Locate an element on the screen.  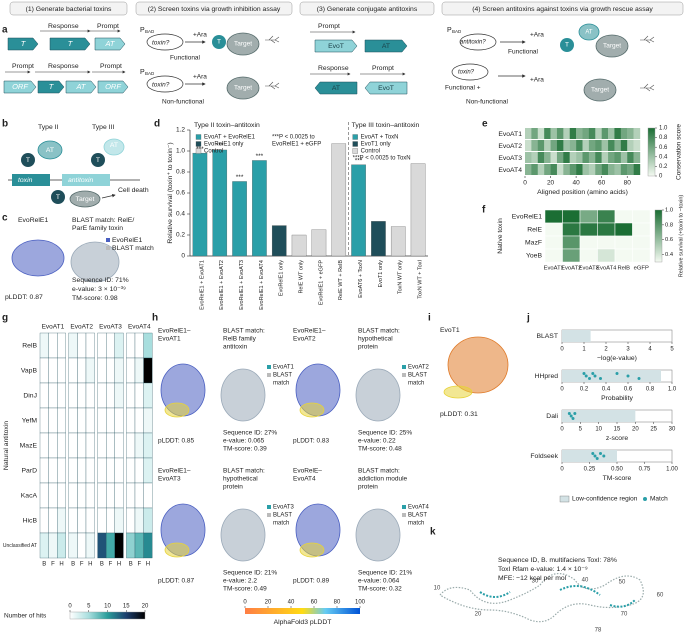
x-tick-label: 20 is located at coordinates (635, 430).